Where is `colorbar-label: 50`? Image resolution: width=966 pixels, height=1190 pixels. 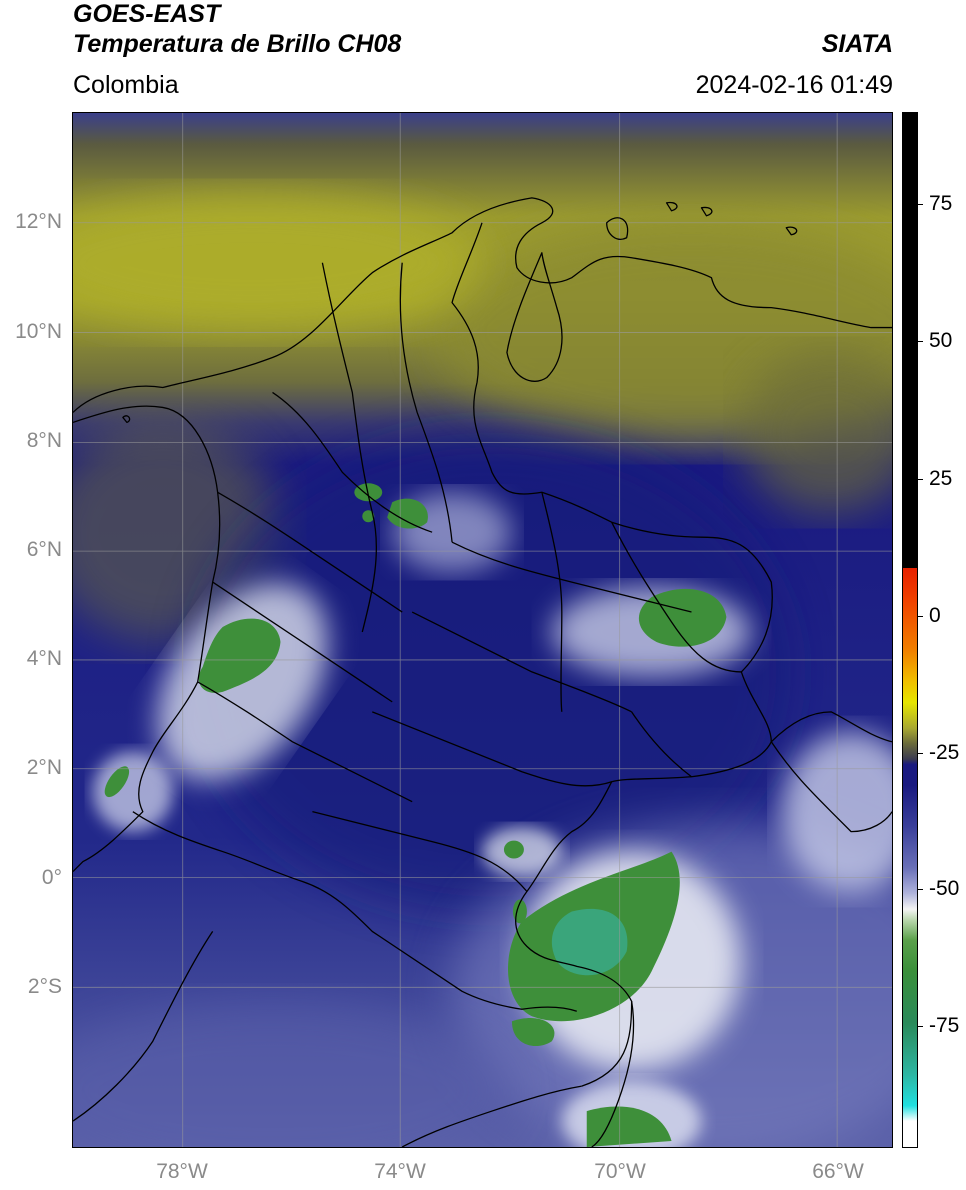 colorbar-label: 50 is located at coordinates (941, 340).